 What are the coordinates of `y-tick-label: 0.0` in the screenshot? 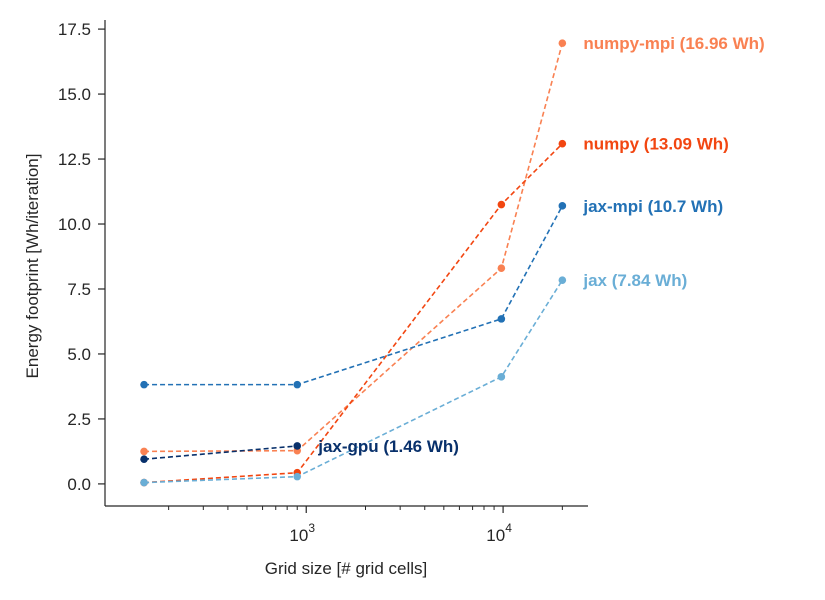 It's located at (79, 484).